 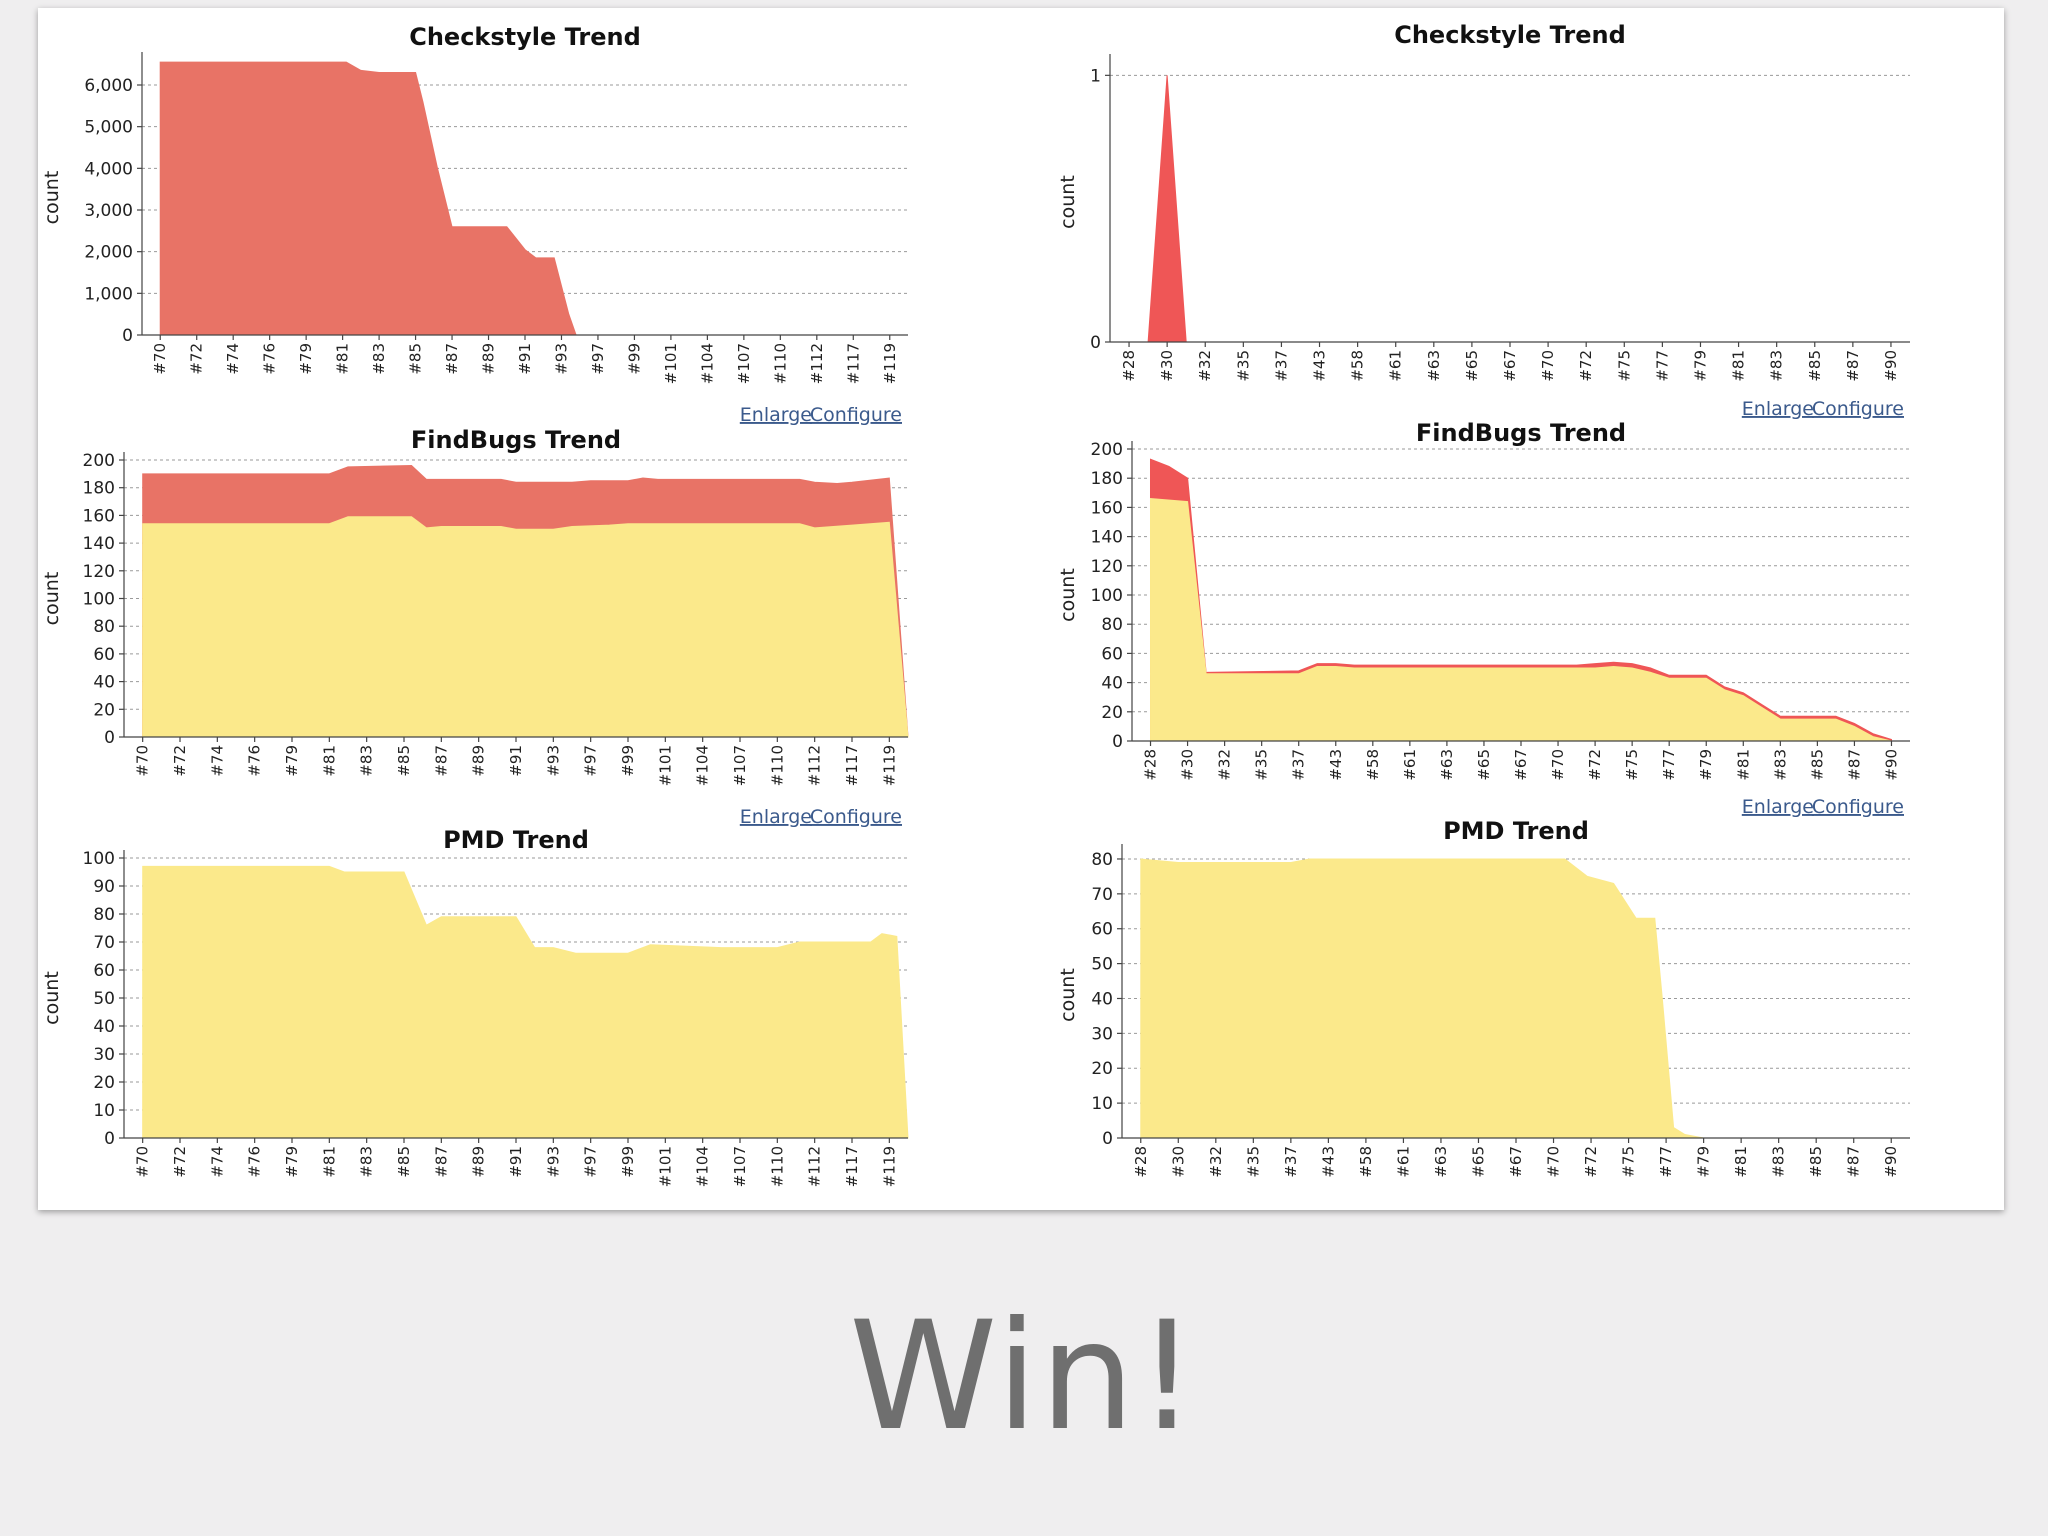 What do you see at coordinates (1024, 1377) in the screenshot?
I see `slide-title: Win!` at bounding box center [1024, 1377].